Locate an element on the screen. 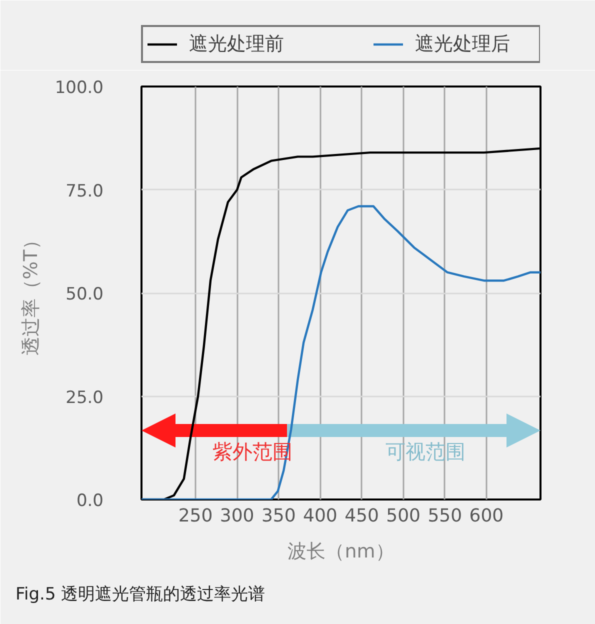 This screenshot has height=624, width=595. x-tick-label: 400 is located at coordinates (320, 516).